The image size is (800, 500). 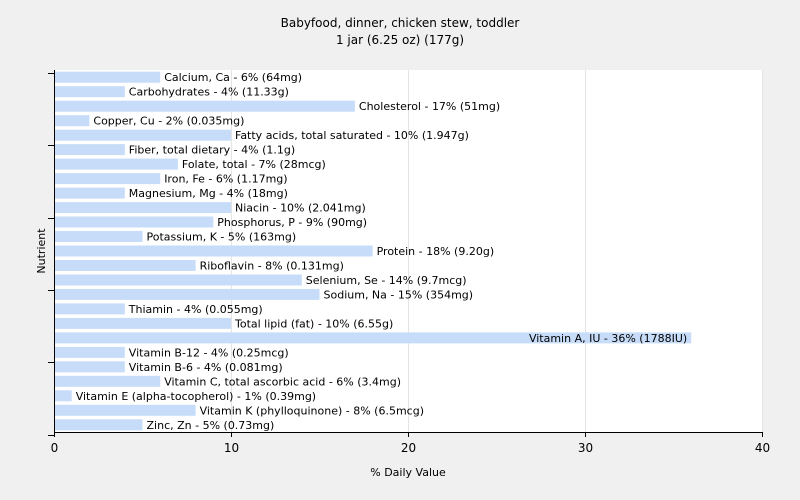 I want to click on bar-label: Zinc, Zn - 5% (0.73mg), so click(x=211, y=425).